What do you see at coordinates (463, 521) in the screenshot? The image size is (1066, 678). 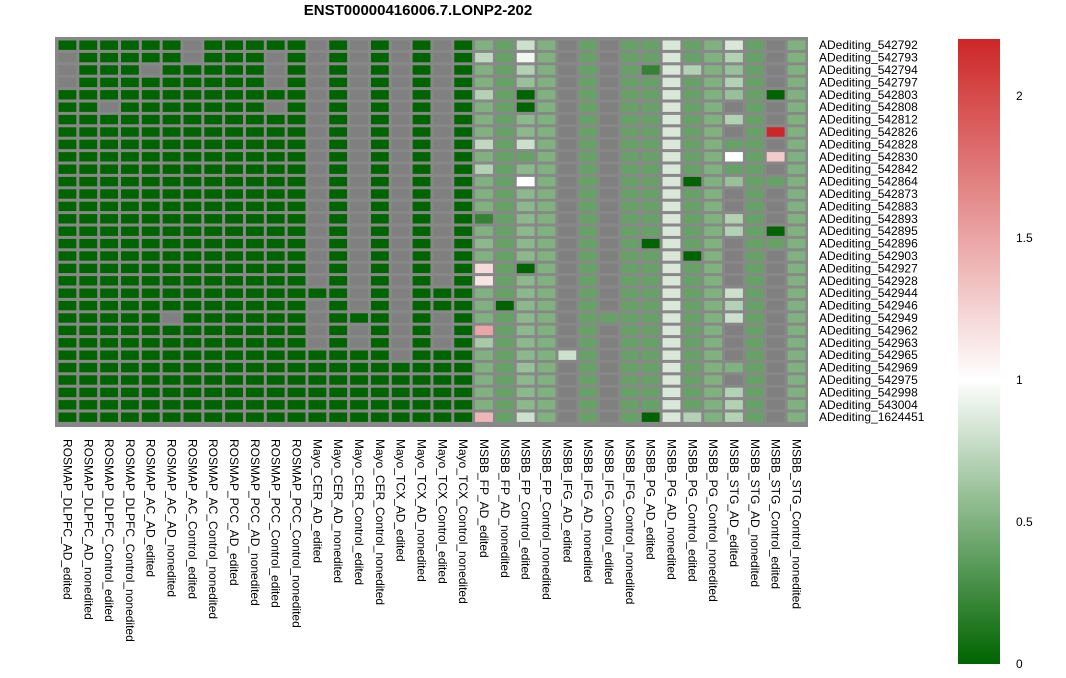 I see `column-label: Mayo_TCX_Control_nonedited` at bounding box center [463, 521].